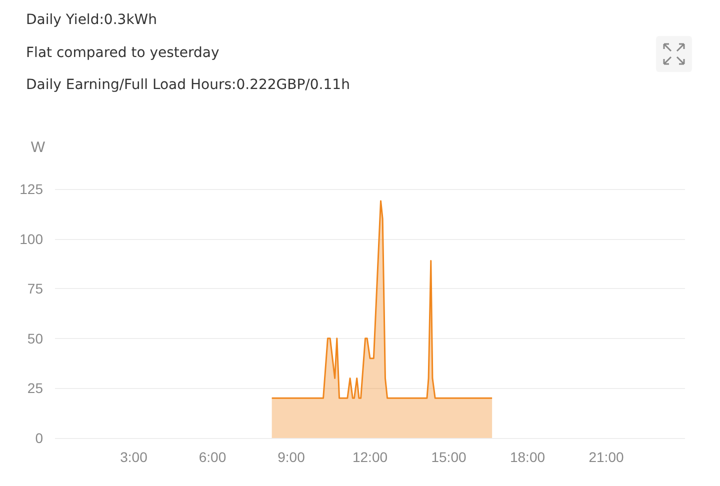  What do you see at coordinates (32, 189) in the screenshot?
I see `y-tick-label: 125` at bounding box center [32, 189].